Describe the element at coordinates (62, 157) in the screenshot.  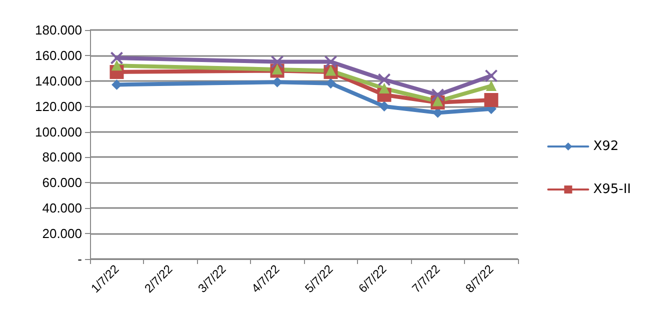
I see `y-tick-label: 80.000` at that location.